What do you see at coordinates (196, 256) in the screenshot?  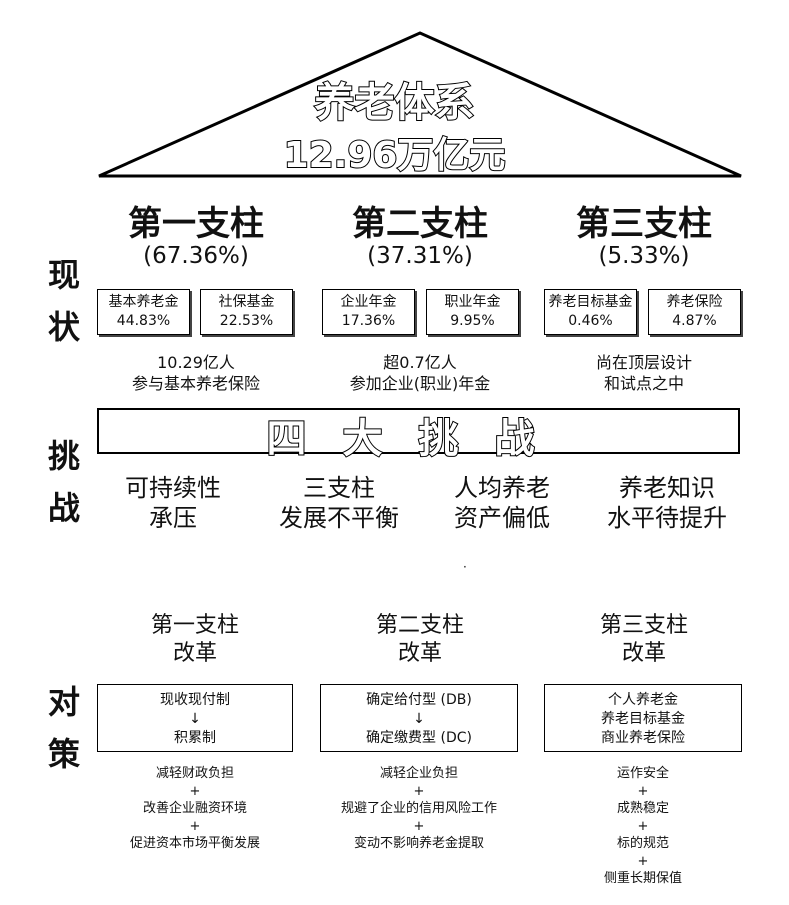 I see `pillar-1-percent: (67.36%)` at bounding box center [196, 256].